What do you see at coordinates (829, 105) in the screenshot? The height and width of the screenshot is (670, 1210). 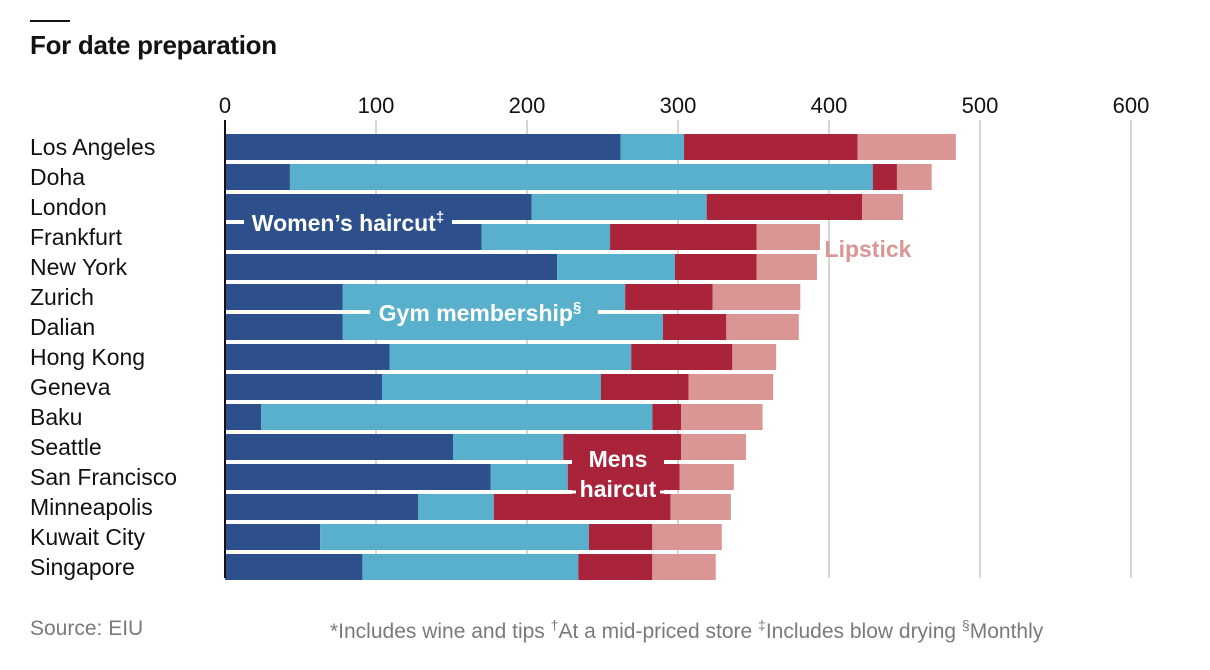 I see `x-tick-label: 400` at bounding box center [829, 105].